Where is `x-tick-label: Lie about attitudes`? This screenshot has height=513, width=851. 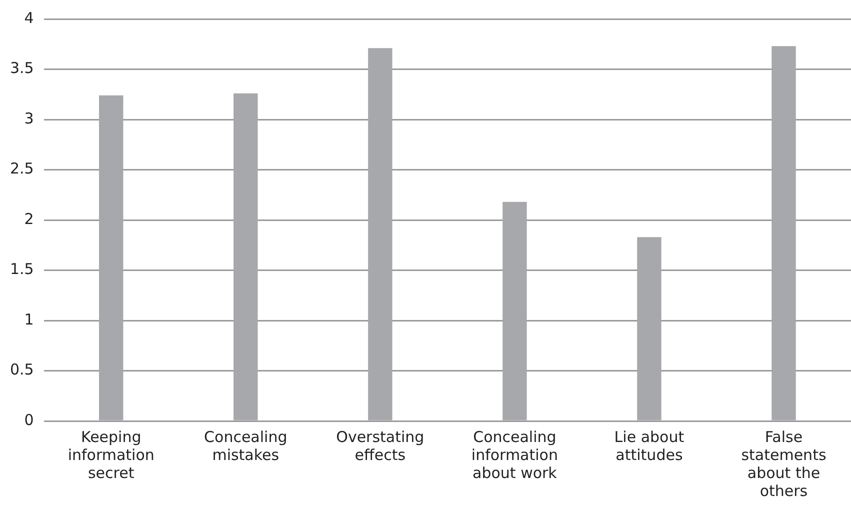
x-tick-label: Lie about attitudes is located at coordinates (649, 446).